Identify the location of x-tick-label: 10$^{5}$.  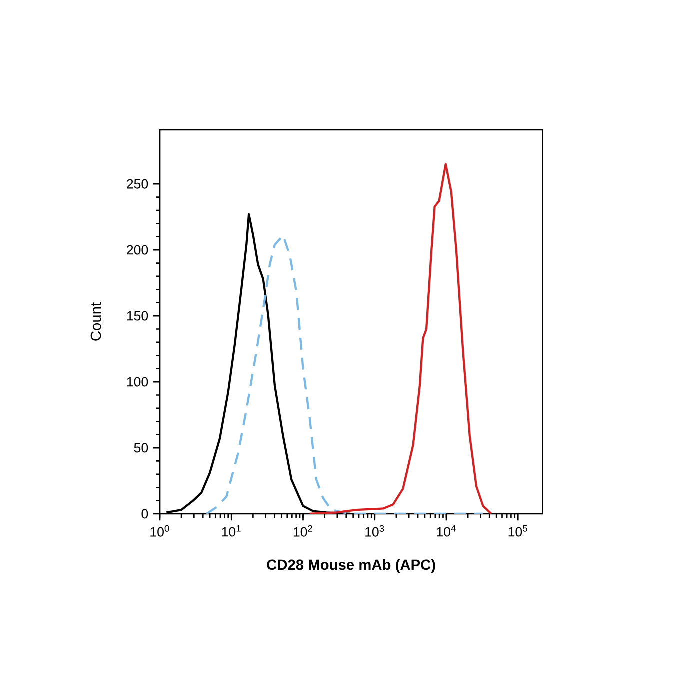
(518, 531).